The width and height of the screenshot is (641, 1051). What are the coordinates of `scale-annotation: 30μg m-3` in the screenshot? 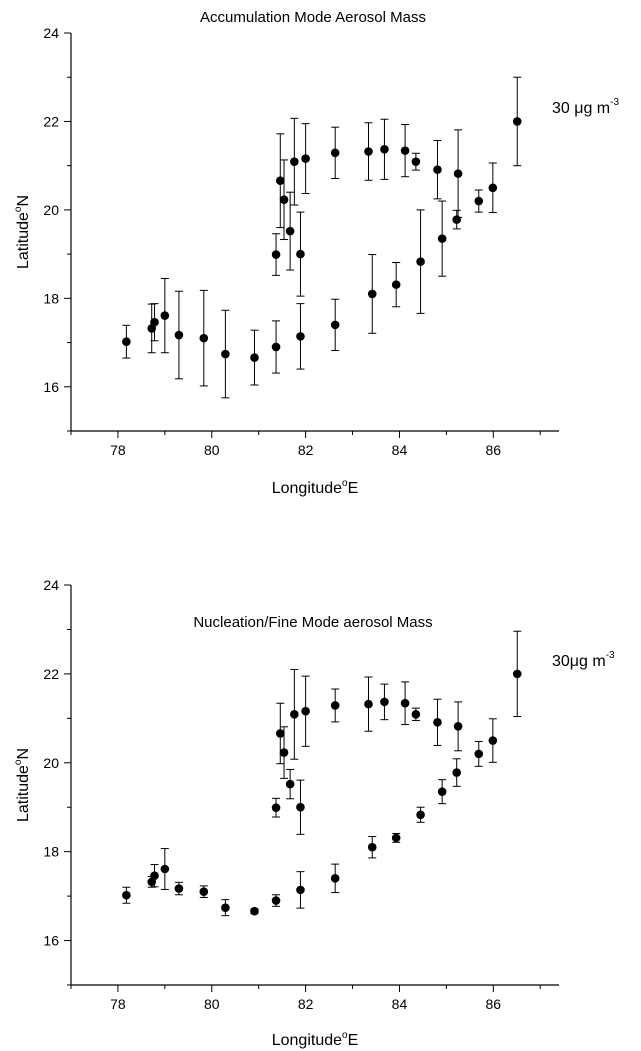 It's located at (583, 660).